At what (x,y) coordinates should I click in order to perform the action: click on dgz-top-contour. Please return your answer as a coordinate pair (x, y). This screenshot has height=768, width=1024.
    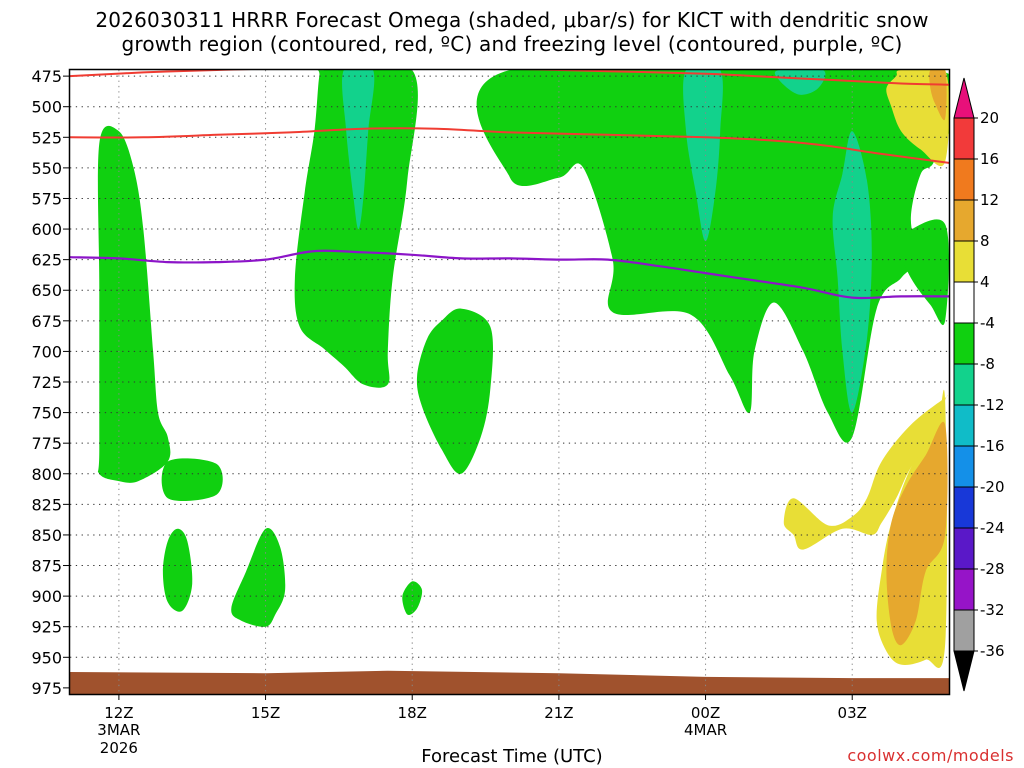
    Looking at the image, I should click on (510, 78).